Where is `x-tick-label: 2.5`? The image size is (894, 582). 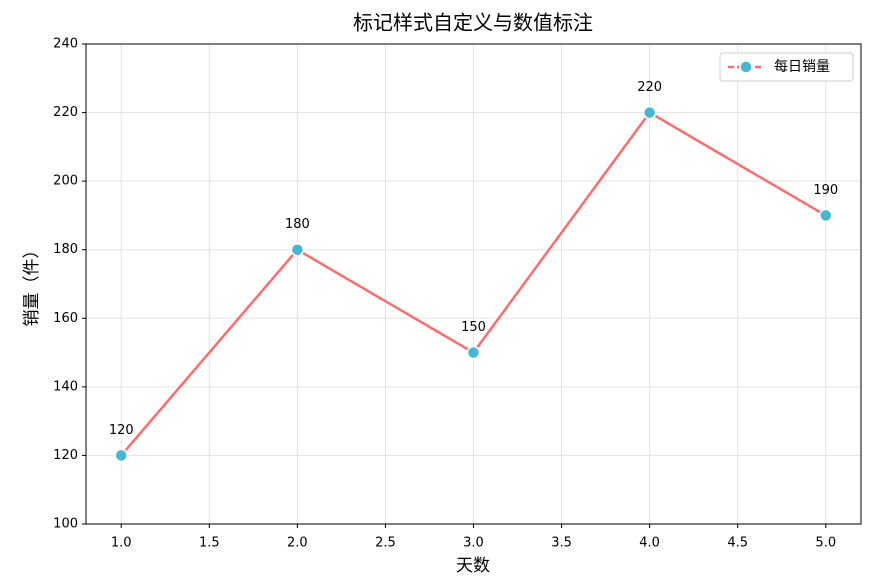 x-tick-label: 2.5 is located at coordinates (385, 543).